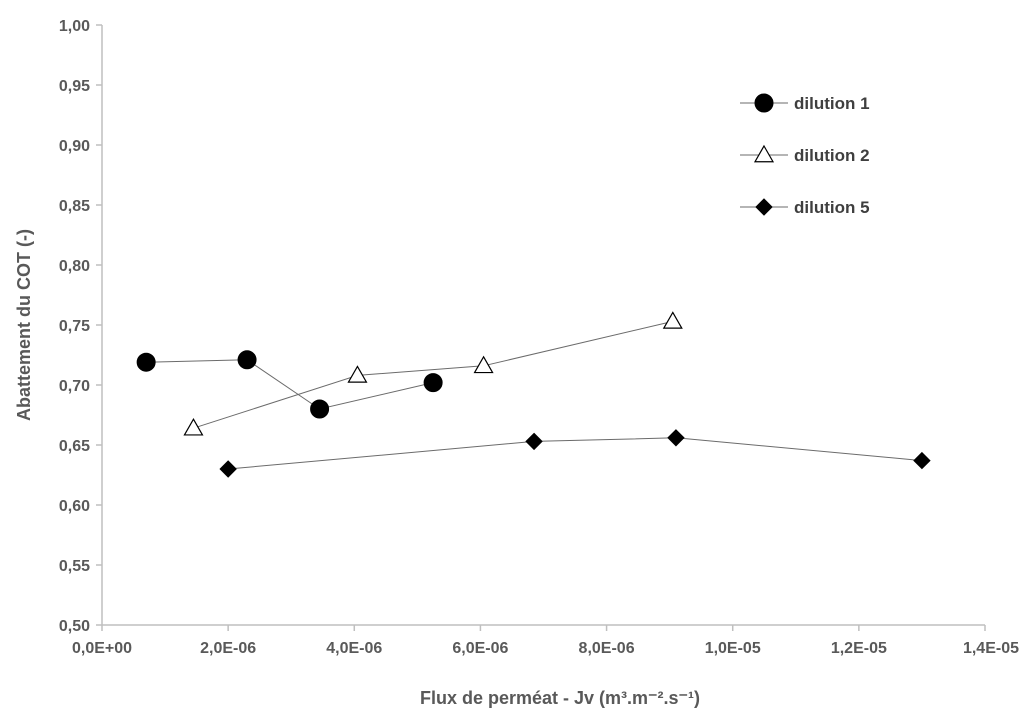  I want to click on legend-label: dilution 2, so click(832, 155).